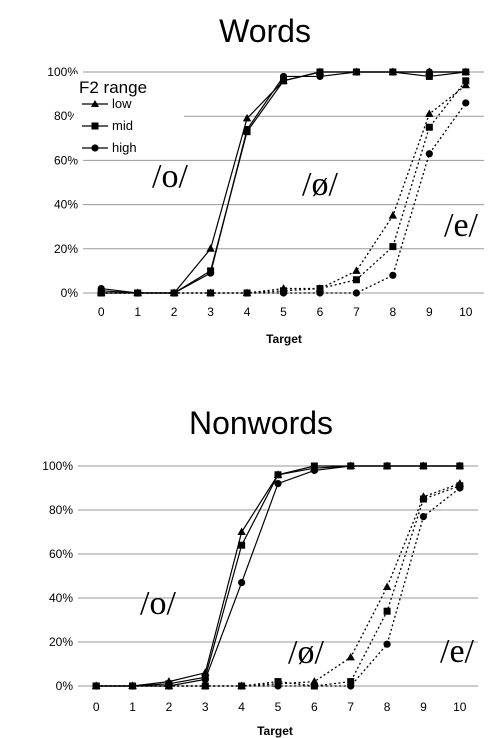  I want to click on x-tick-labels: 0 1 2 3 4 5 6 7 8 9 10, so click(280, 707).